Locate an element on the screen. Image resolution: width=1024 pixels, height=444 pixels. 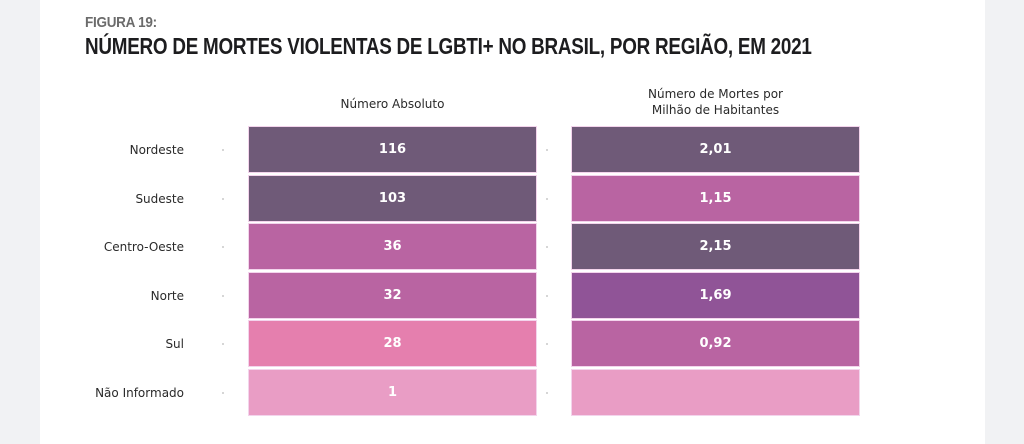
heatmap-cell: 103 is located at coordinates (392, 198).